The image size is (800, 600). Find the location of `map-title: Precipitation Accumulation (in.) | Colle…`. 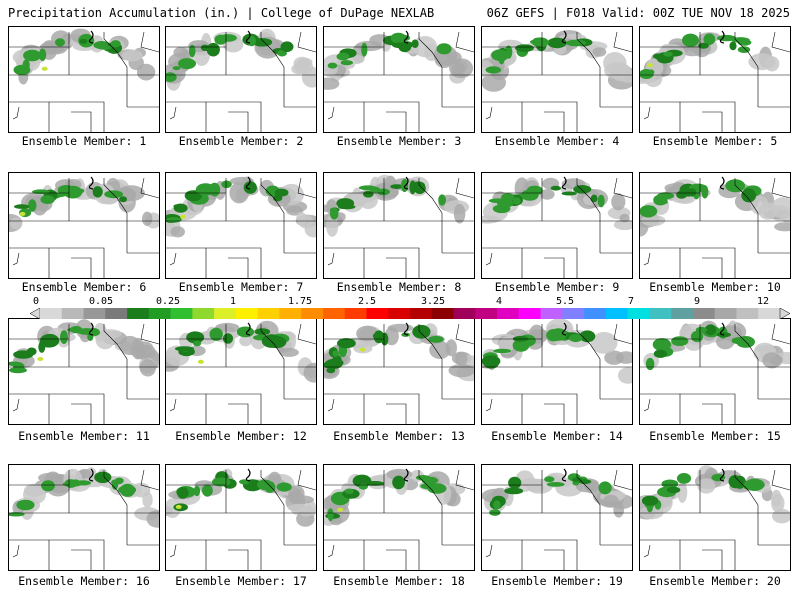

map-title: Precipitation Accumulation (in.) | Colle… is located at coordinates (221, 13).